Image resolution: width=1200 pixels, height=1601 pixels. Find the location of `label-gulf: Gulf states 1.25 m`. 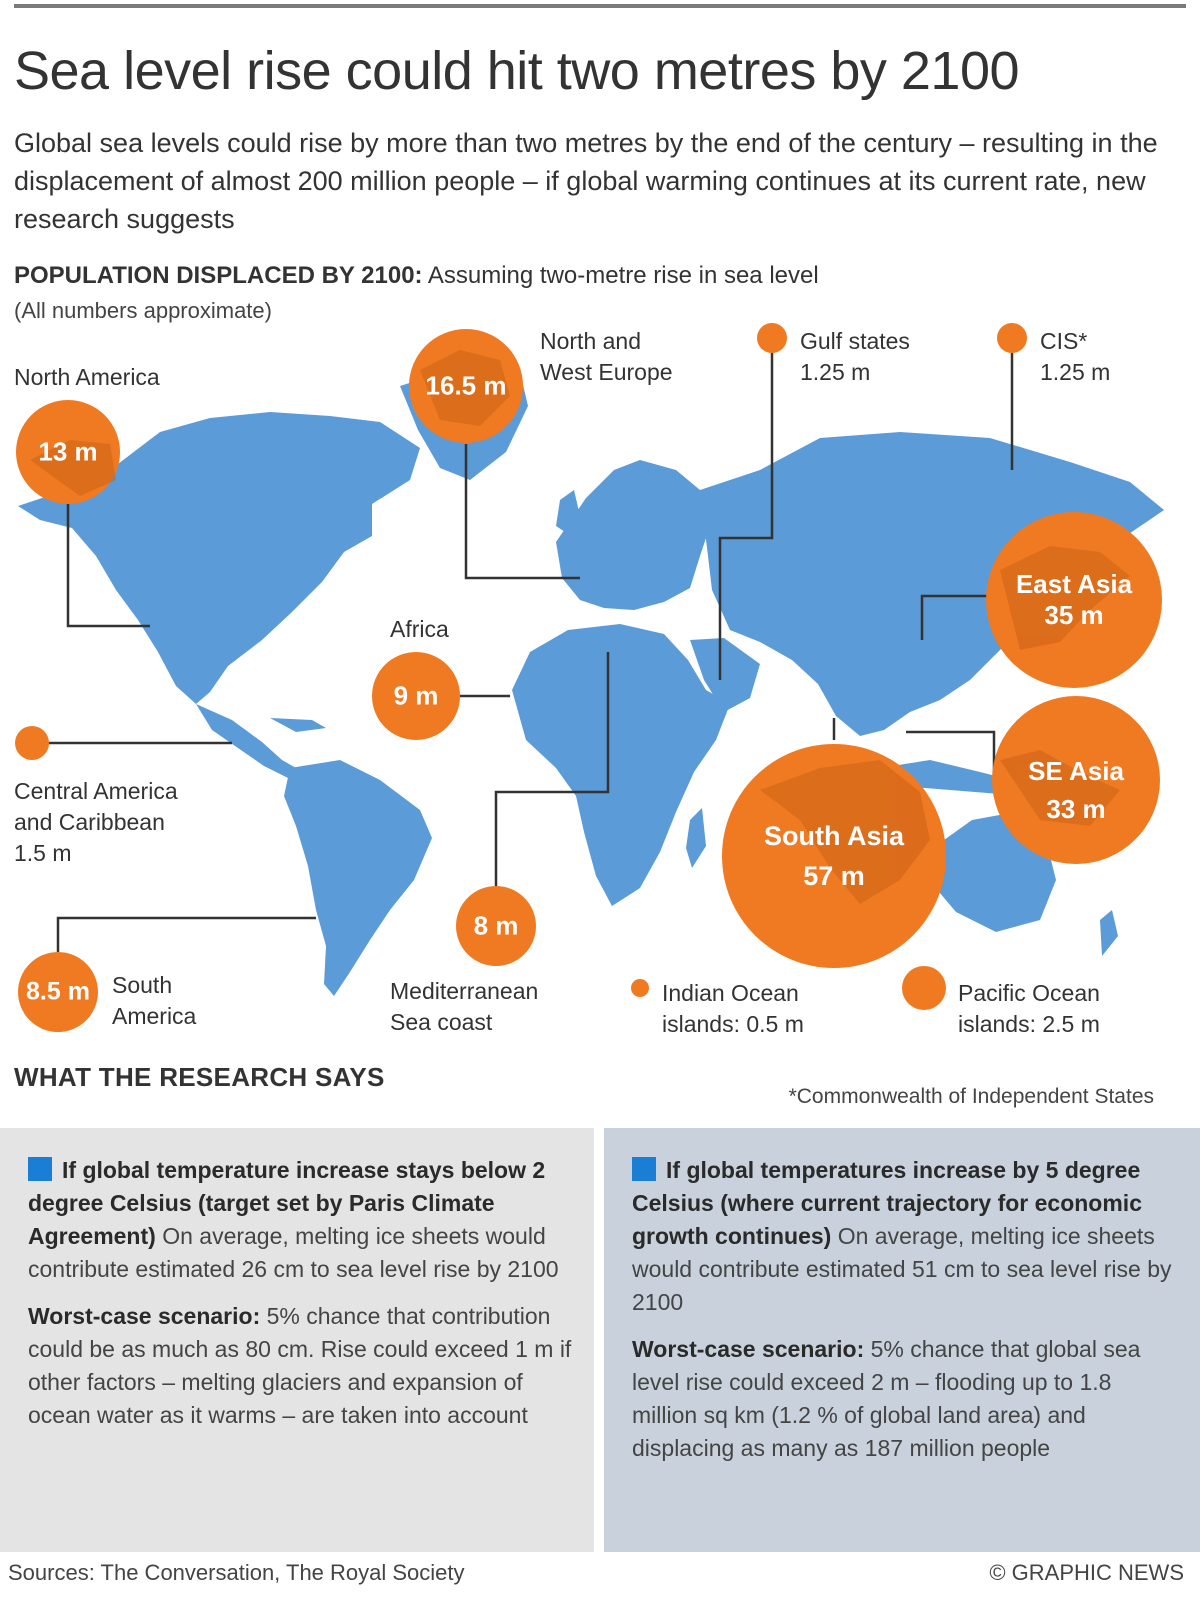

label-gulf: Gulf states 1.25 m is located at coordinates (855, 357).